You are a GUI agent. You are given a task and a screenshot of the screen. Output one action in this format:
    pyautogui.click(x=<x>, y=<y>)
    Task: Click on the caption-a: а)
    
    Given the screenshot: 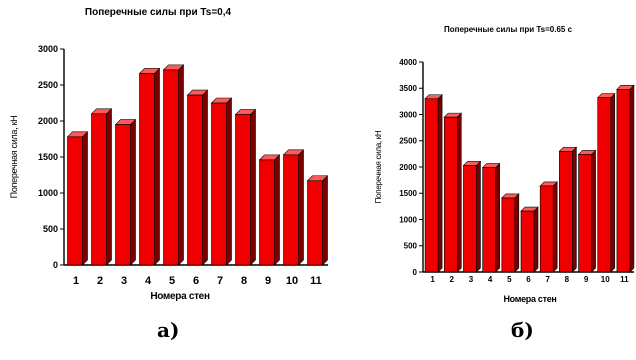 What is the action you would take?
    pyautogui.click(x=168, y=330)
    